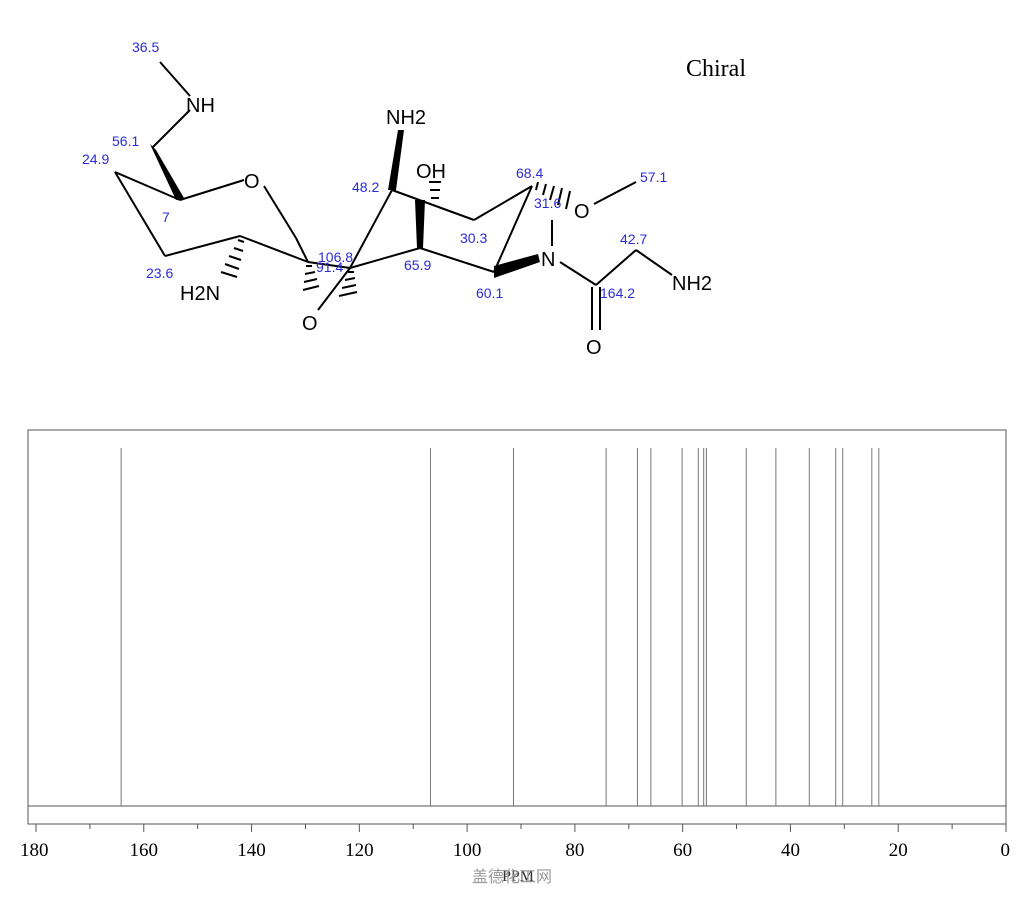  Describe the element at coordinates (790, 850) in the screenshot. I see `x-tick-label: 40` at that location.